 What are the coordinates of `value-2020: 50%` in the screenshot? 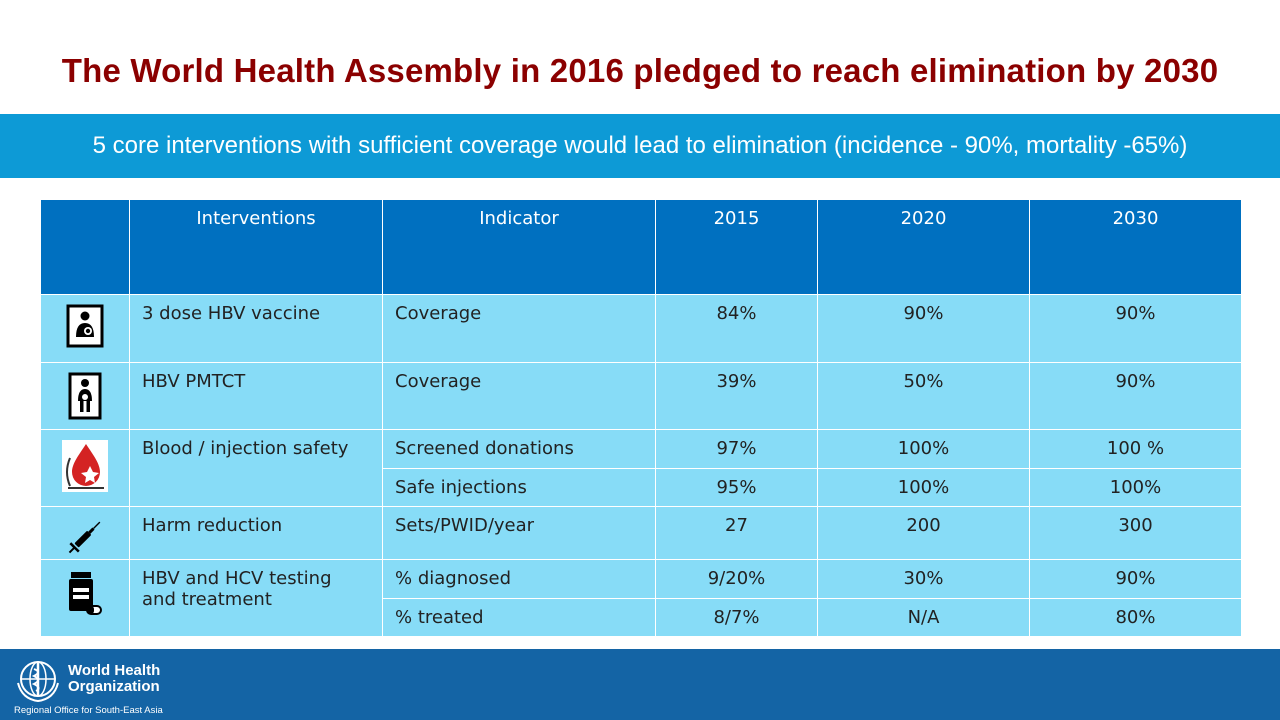 It's located at (923, 396).